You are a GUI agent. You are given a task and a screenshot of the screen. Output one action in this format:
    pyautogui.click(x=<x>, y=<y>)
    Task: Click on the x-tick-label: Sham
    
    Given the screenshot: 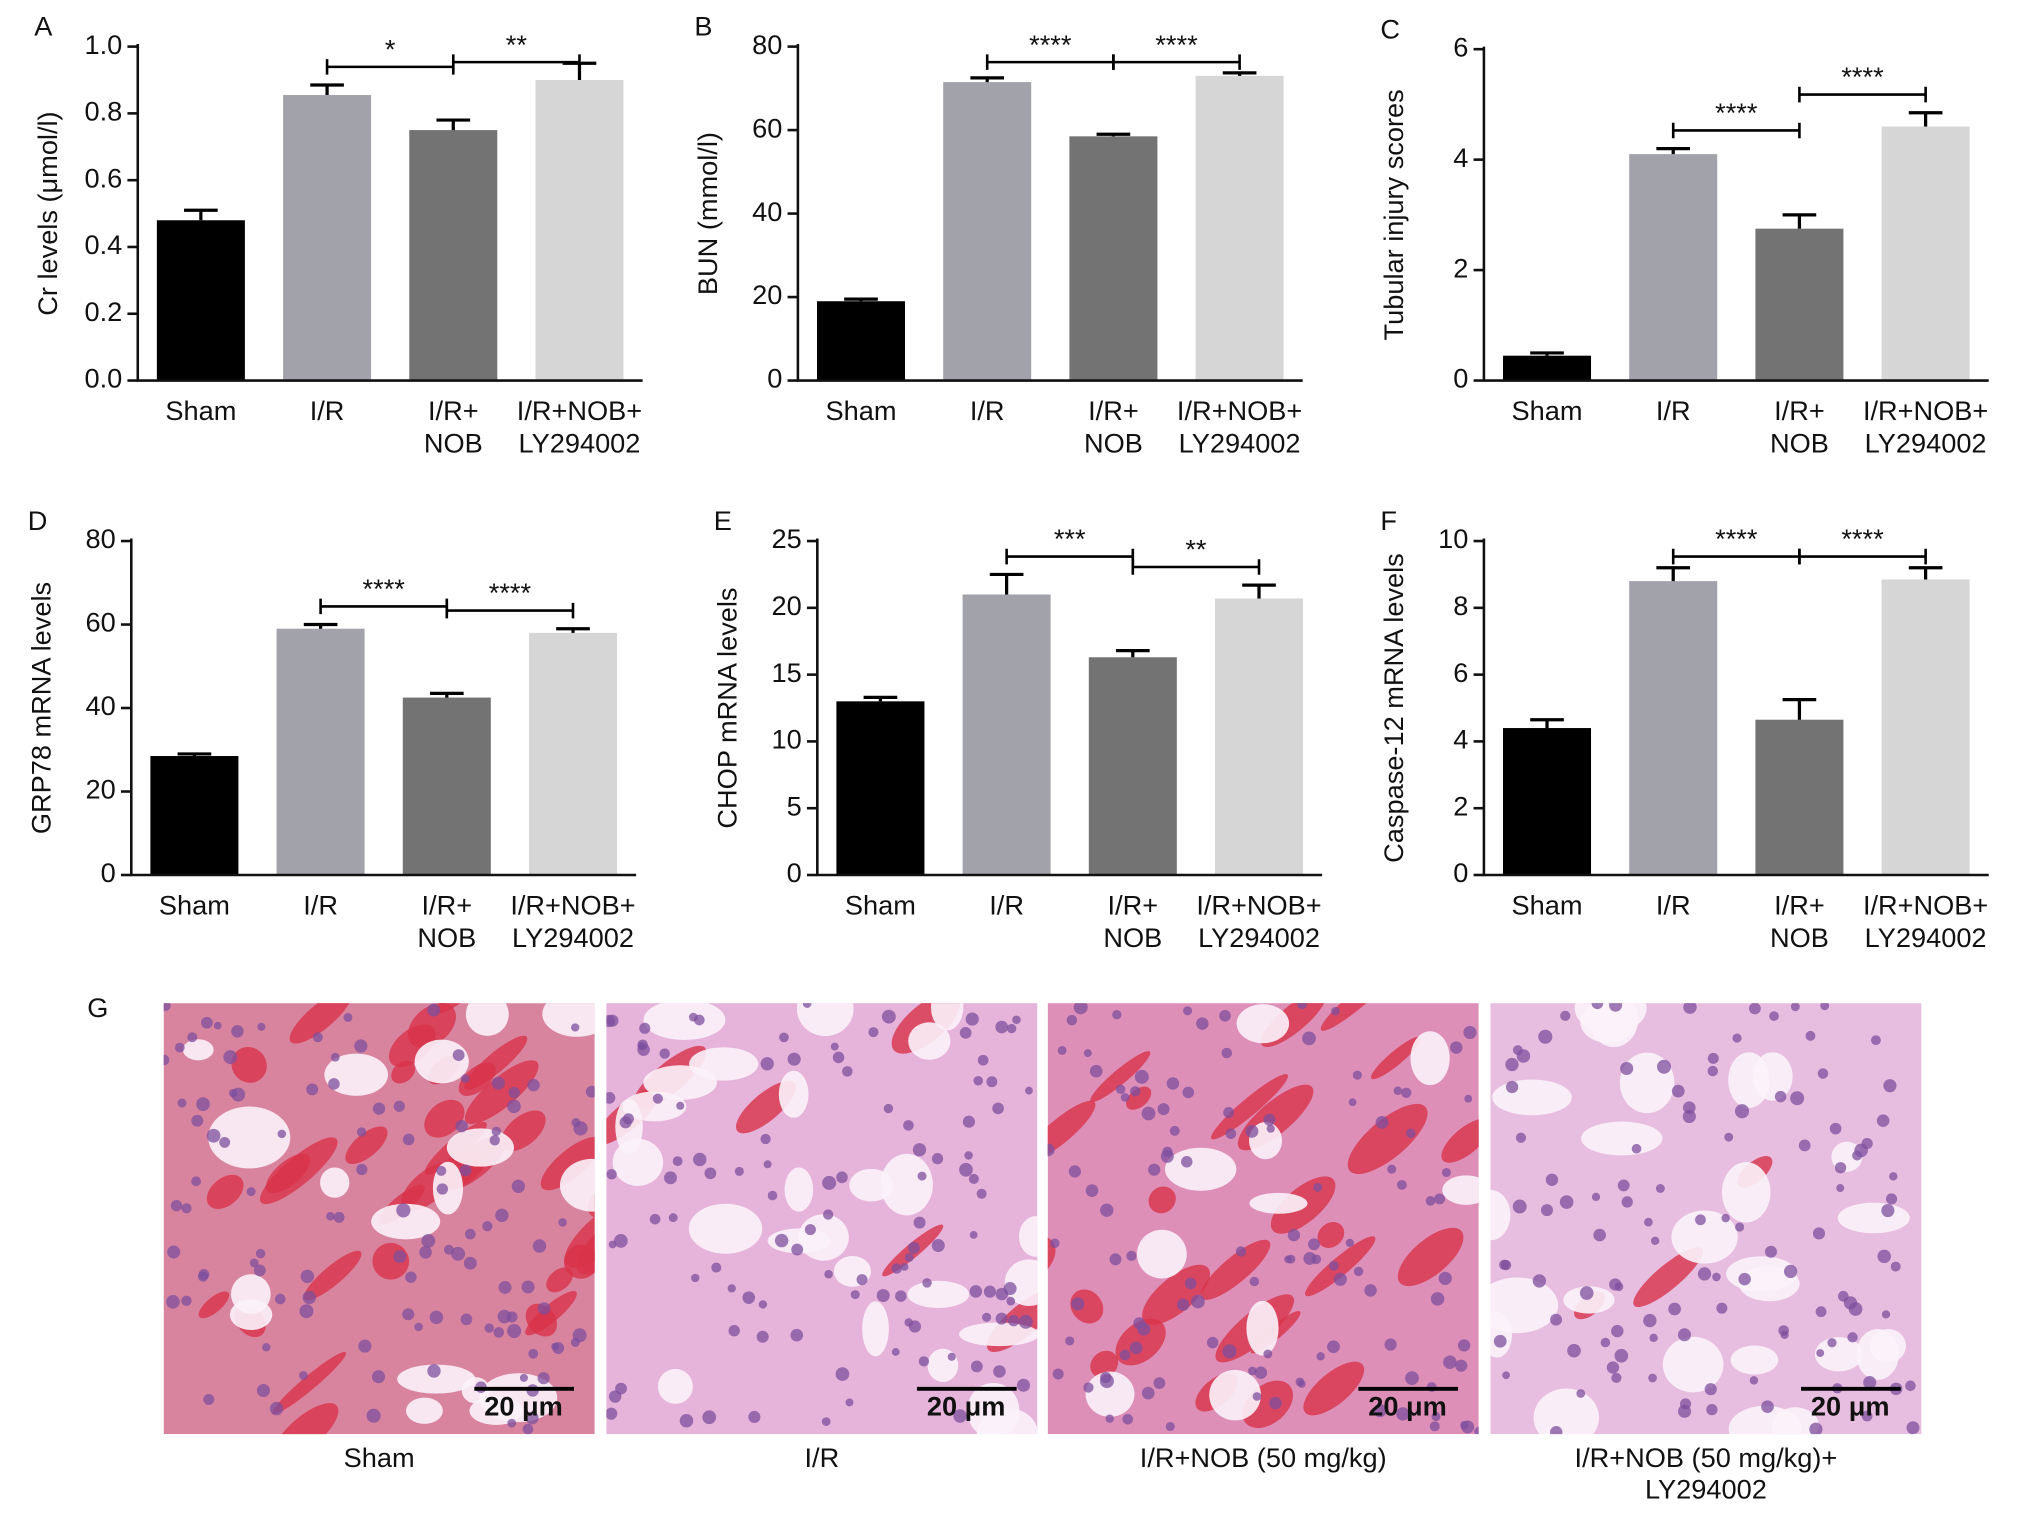 What is the action you would take?
    pyautogui.click(x=1547, y=905)
    